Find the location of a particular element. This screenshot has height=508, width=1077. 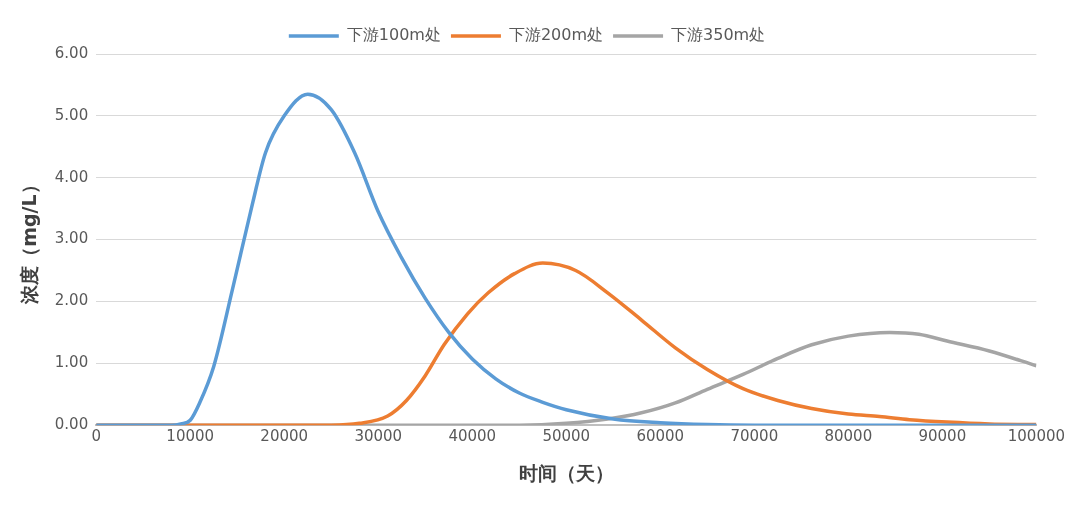

y-tick-label: 1.00 is located at coordinates (71, 362).